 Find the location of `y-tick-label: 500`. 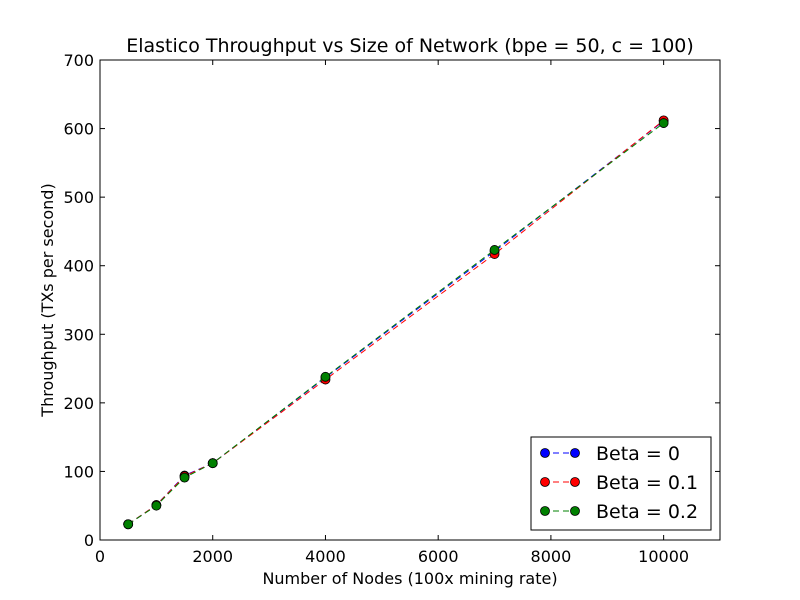

y-tick-label: 500 is located at coordinates (78, 197).